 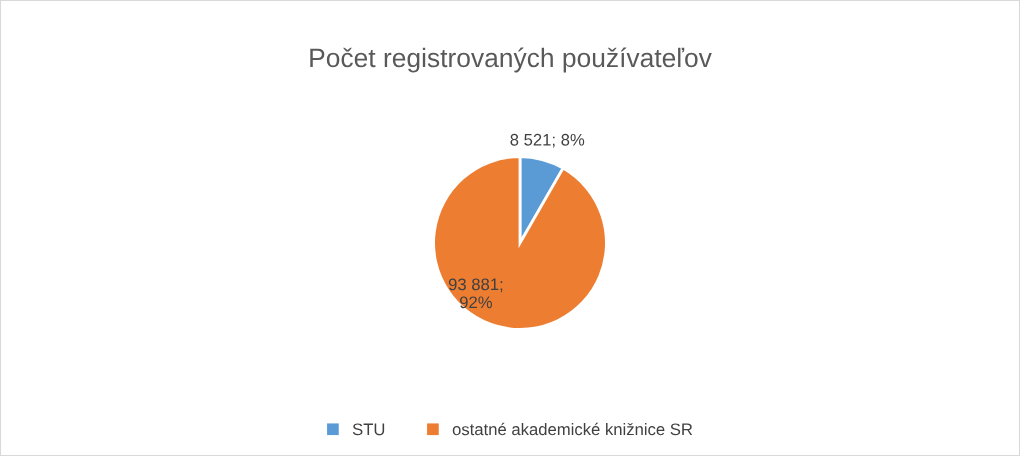 I want to click on data-label: 93 881; 92%, so click(x=475, y=293).